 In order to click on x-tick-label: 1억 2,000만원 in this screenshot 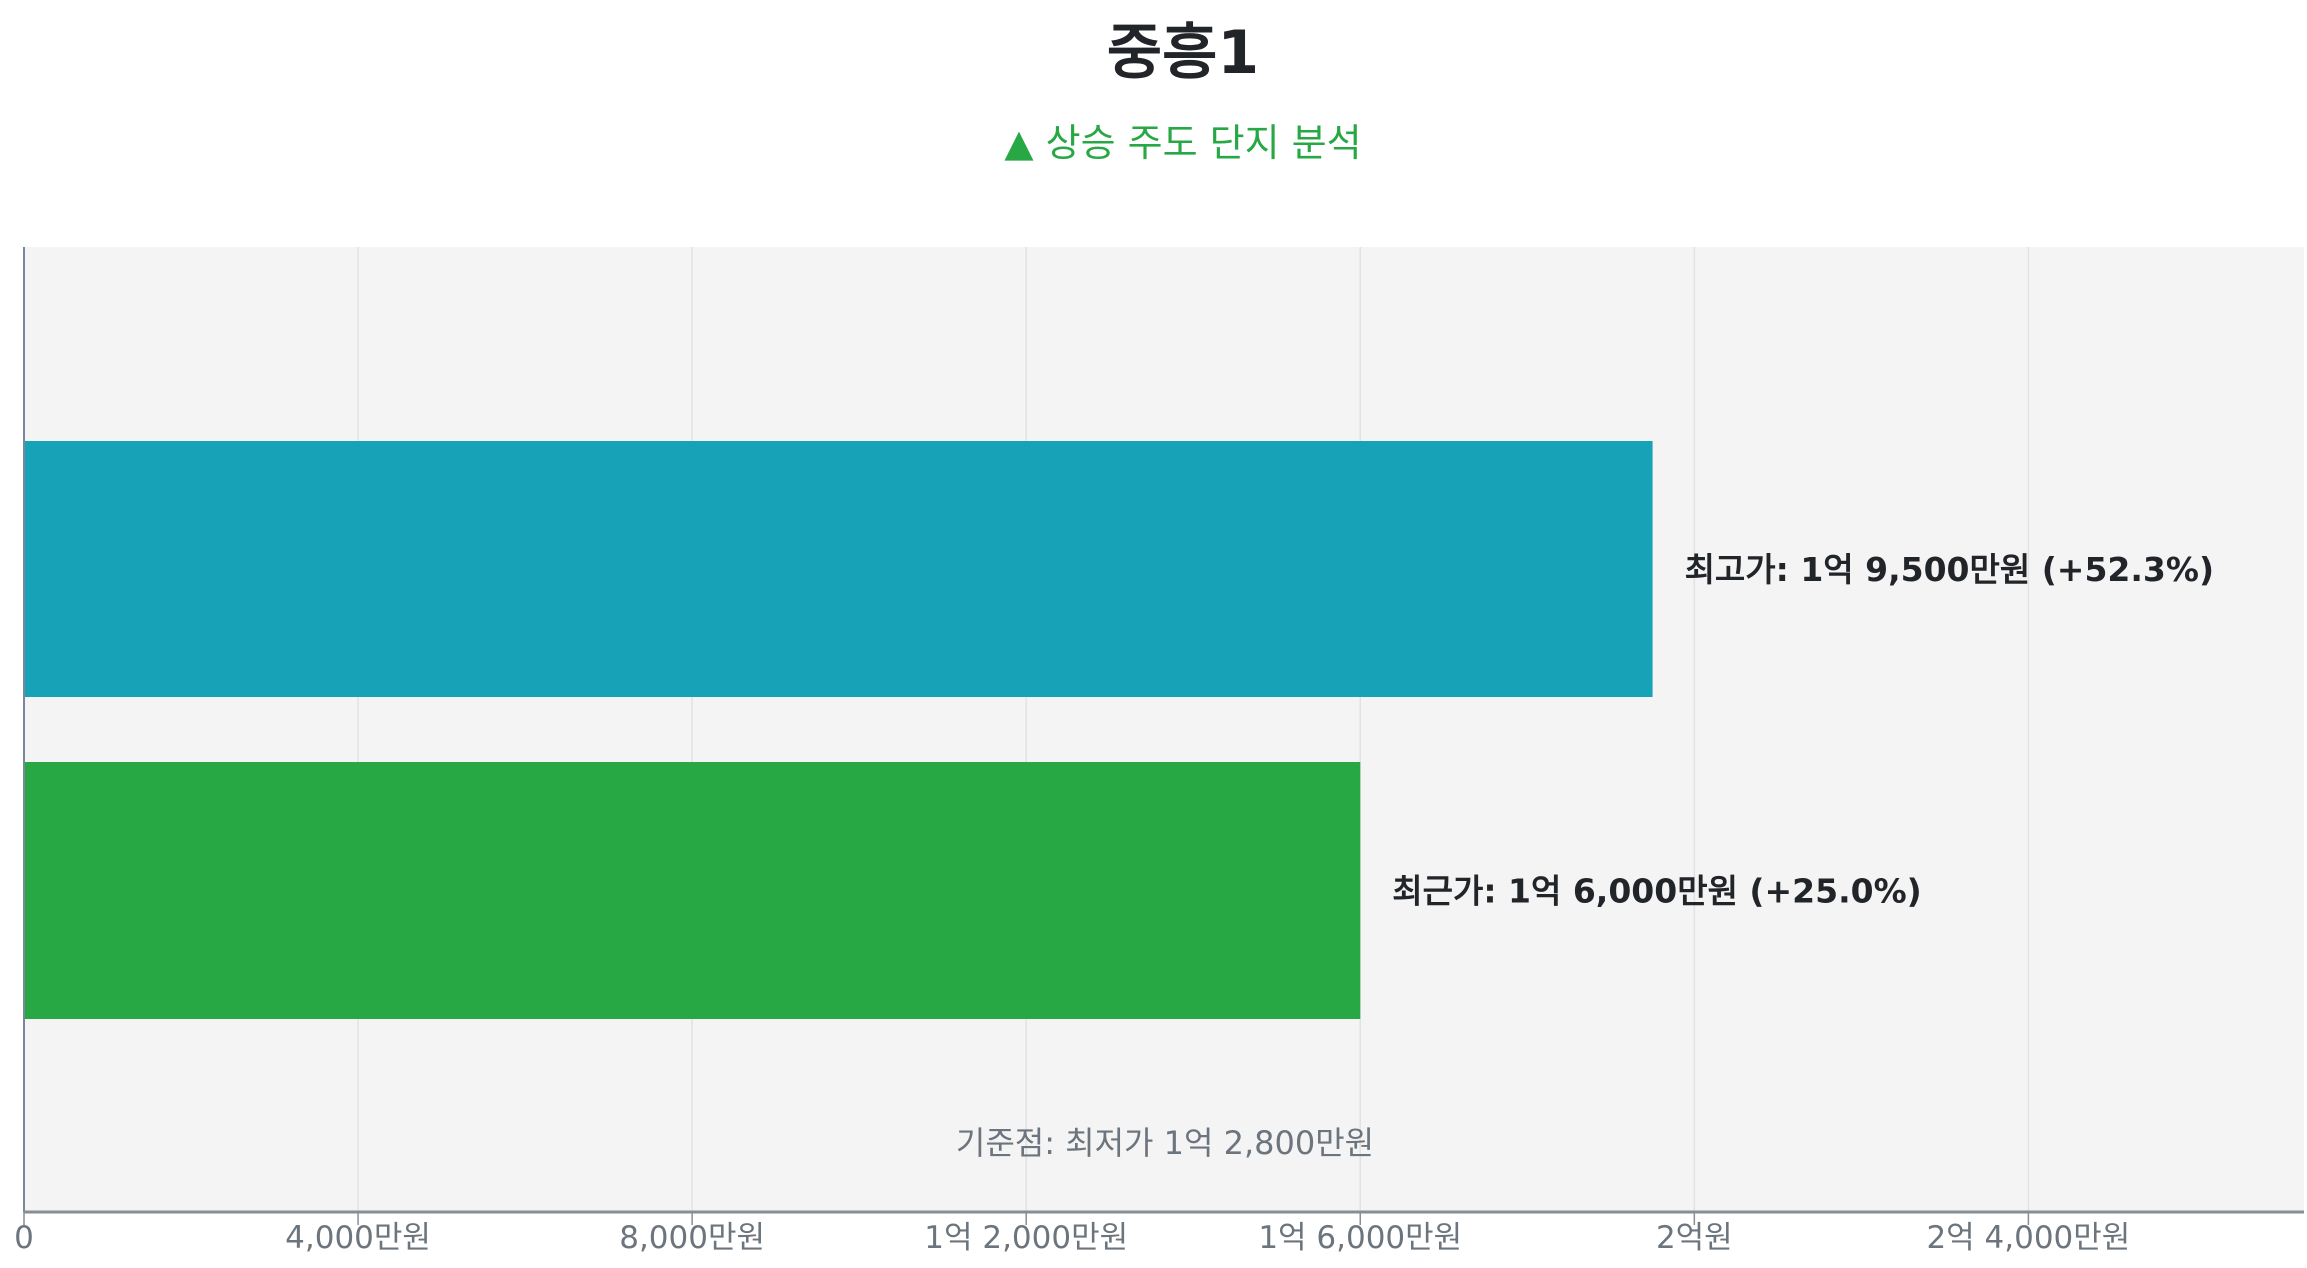, I will do `click(1026, 1238)`.